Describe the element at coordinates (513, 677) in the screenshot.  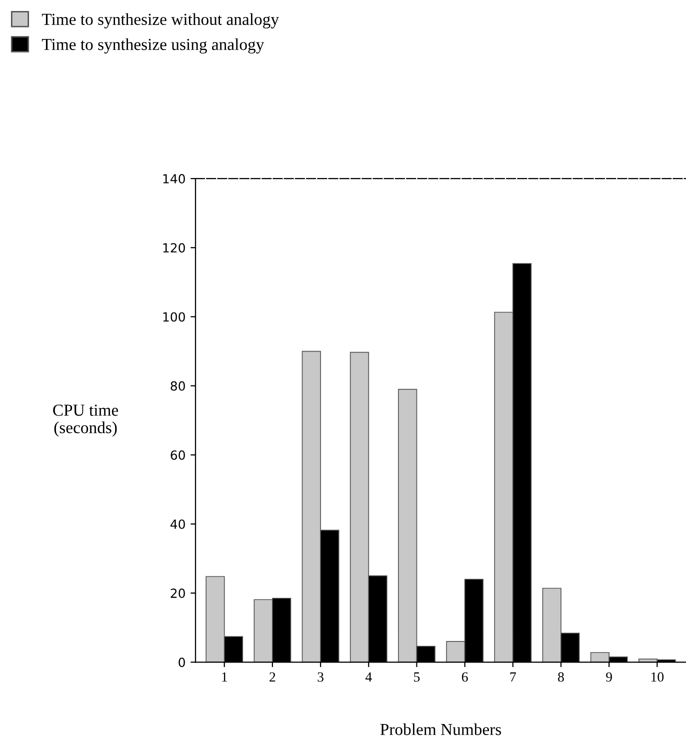
I see `x-tick-label: 7` at that location.